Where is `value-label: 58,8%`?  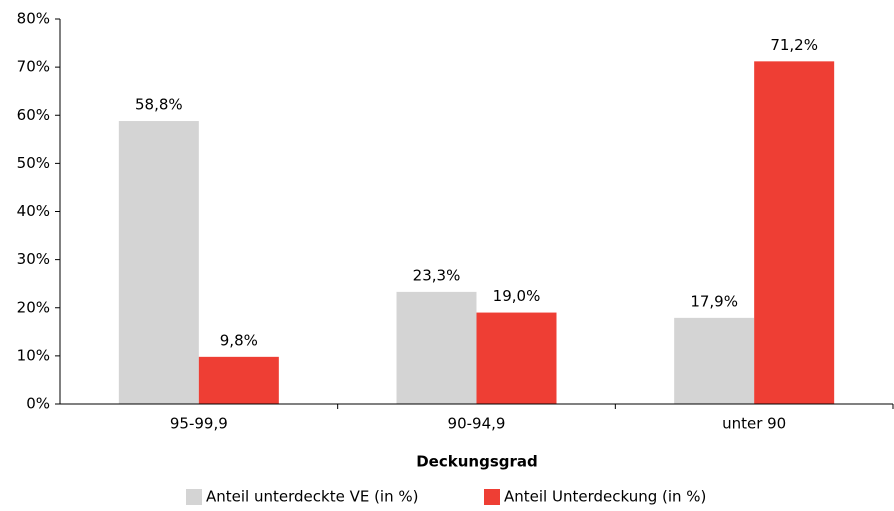
value-label: 58,8% is located at coordinates (159, 105).